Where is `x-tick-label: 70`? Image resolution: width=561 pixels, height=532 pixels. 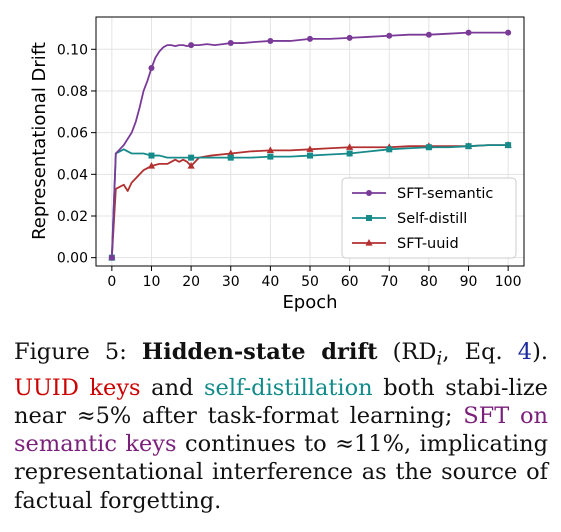
x-tick-label: 70 is located at coordinates (389, 282).